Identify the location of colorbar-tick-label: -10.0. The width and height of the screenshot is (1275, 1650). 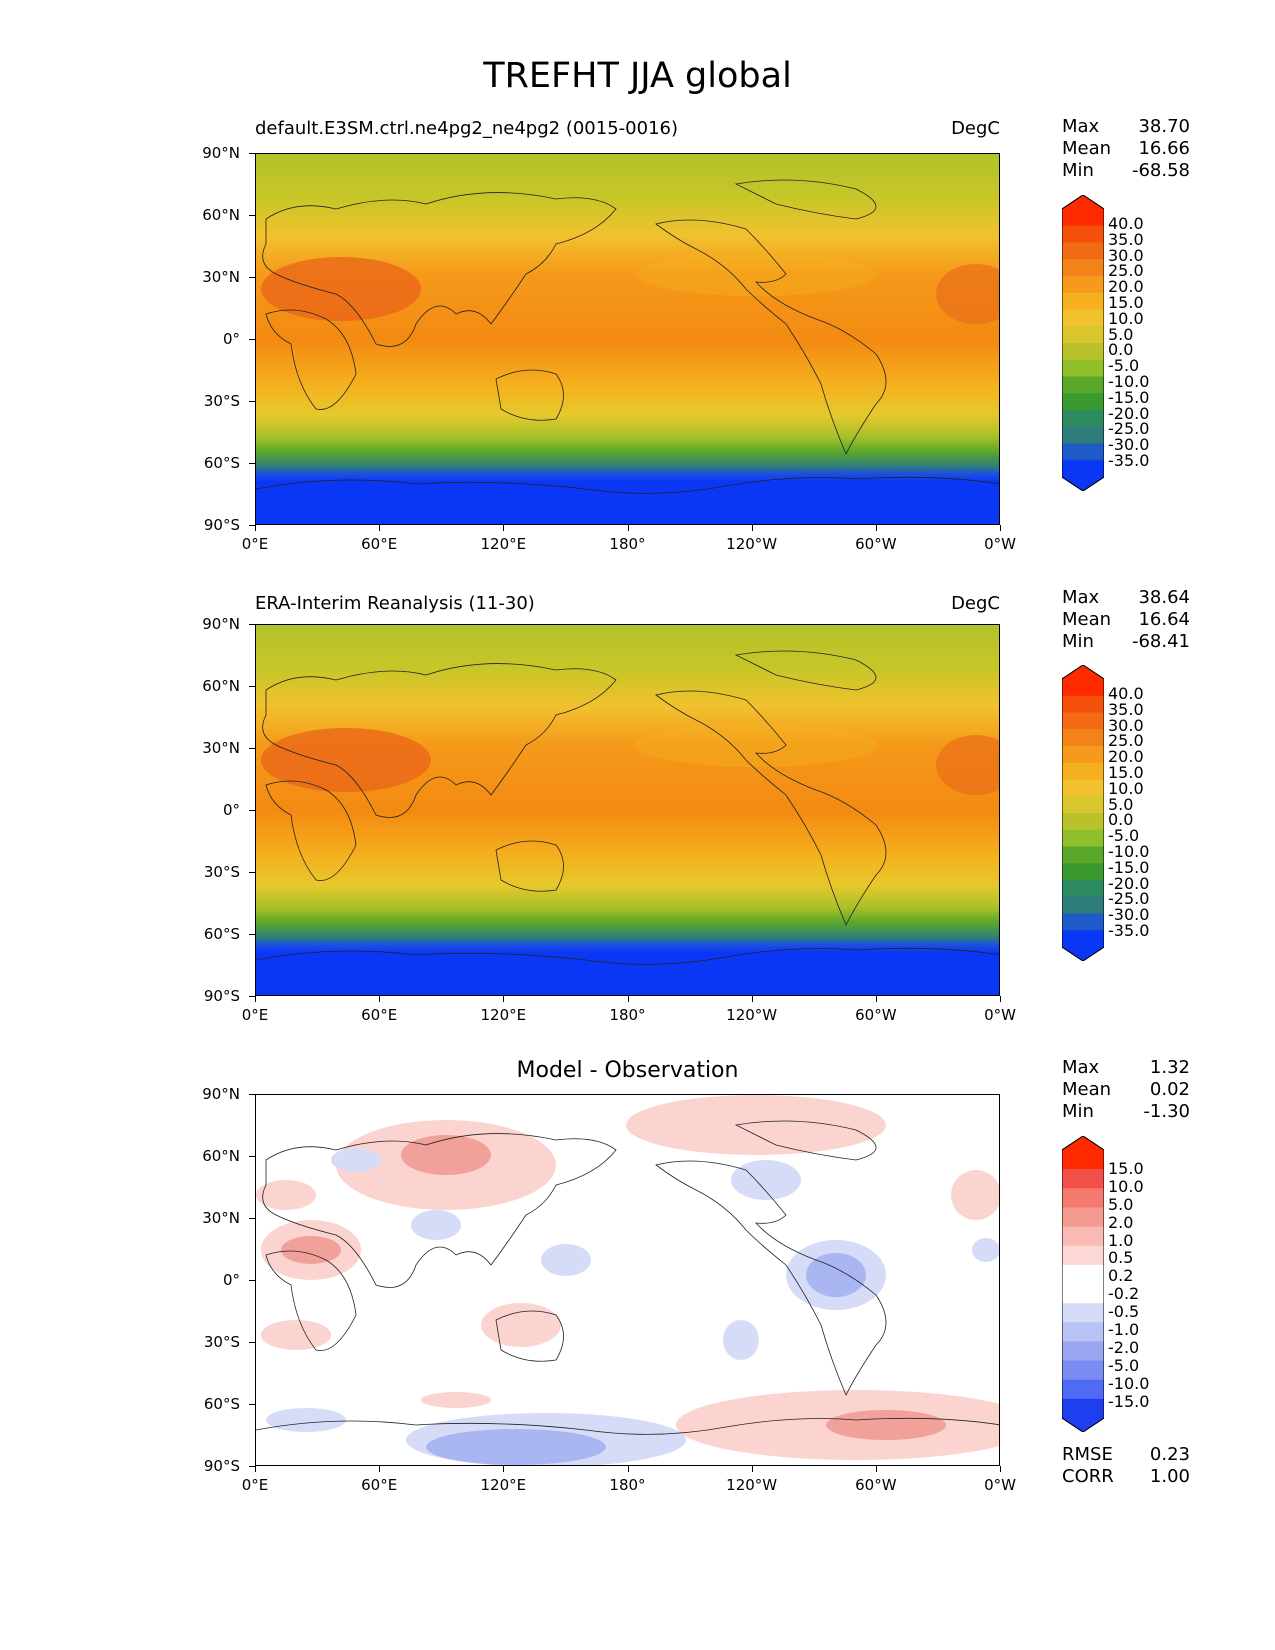
(1129, 381).